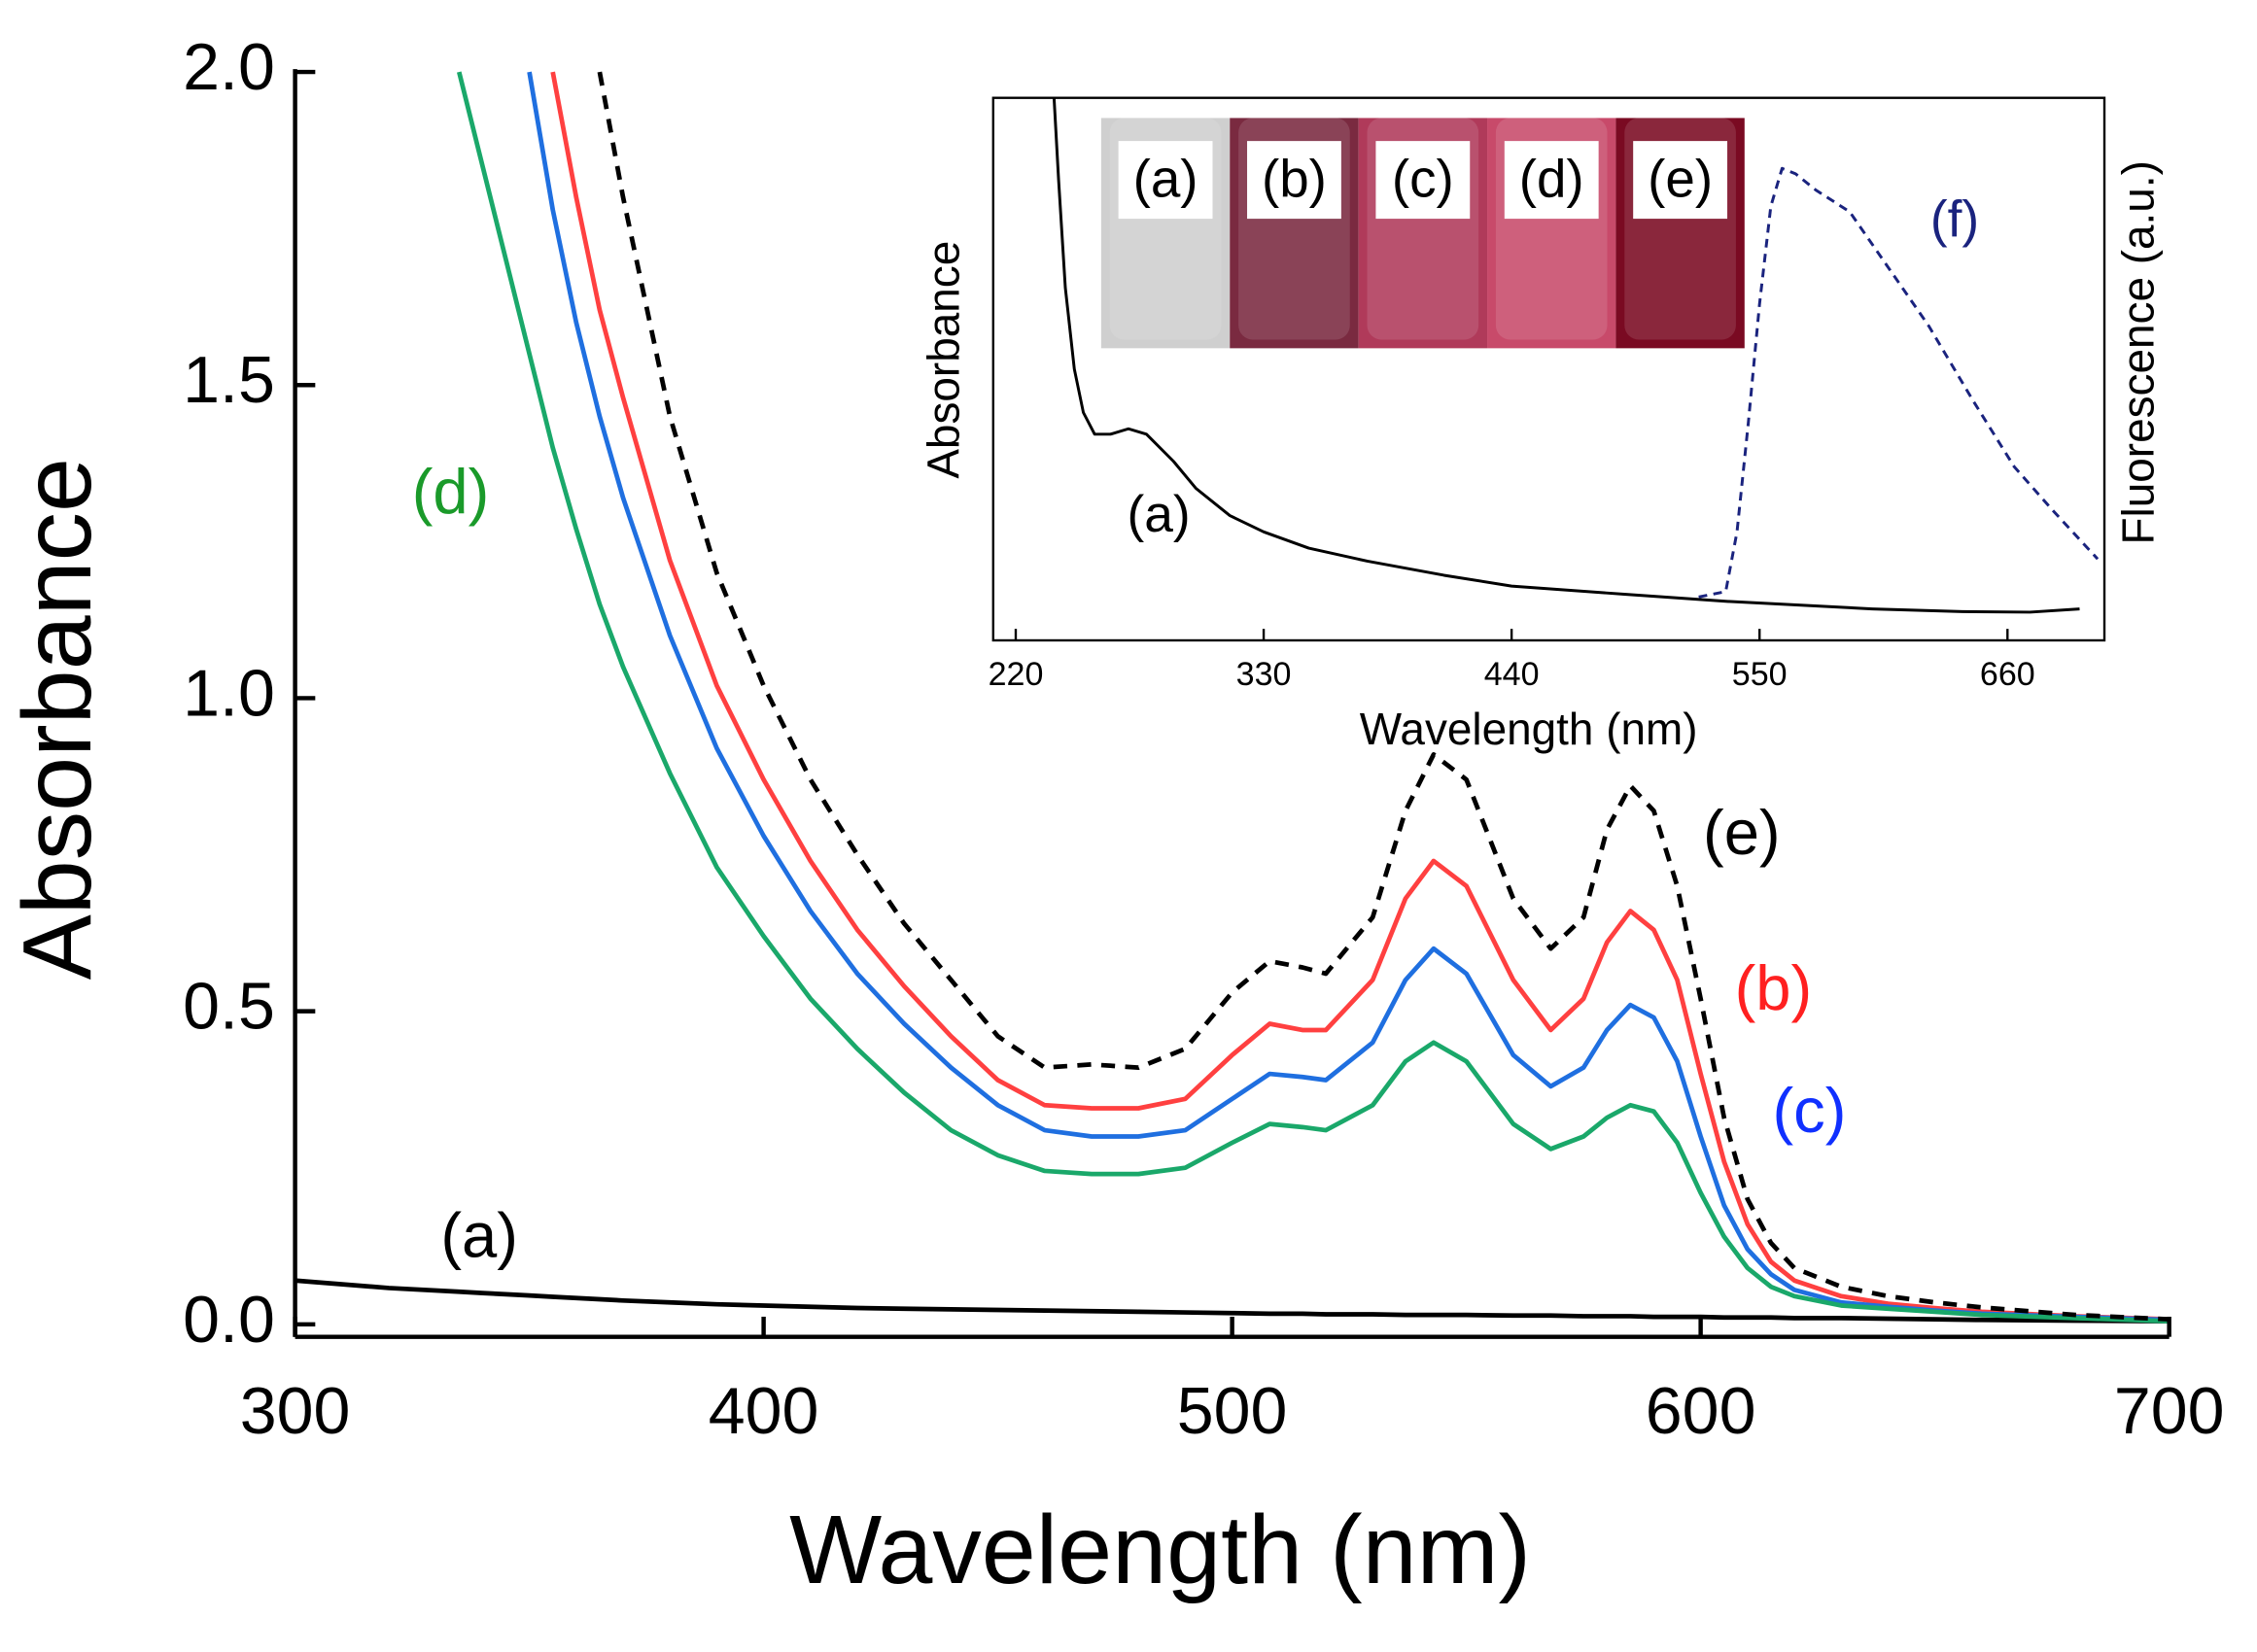 Image resolution: width=2257 pixels, height=1652 pixels. What do you see at coordinates (2008, 674) in the screenshot?
I see `x-tick-label: 660` at bounding box center [2008, 674].